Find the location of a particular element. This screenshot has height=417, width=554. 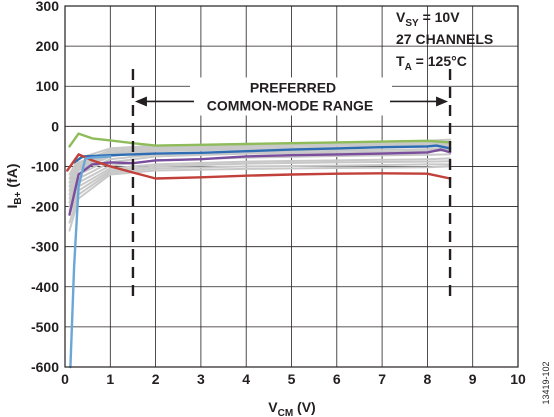

x-tick-label: 2 is located at coordinates (156, 379).